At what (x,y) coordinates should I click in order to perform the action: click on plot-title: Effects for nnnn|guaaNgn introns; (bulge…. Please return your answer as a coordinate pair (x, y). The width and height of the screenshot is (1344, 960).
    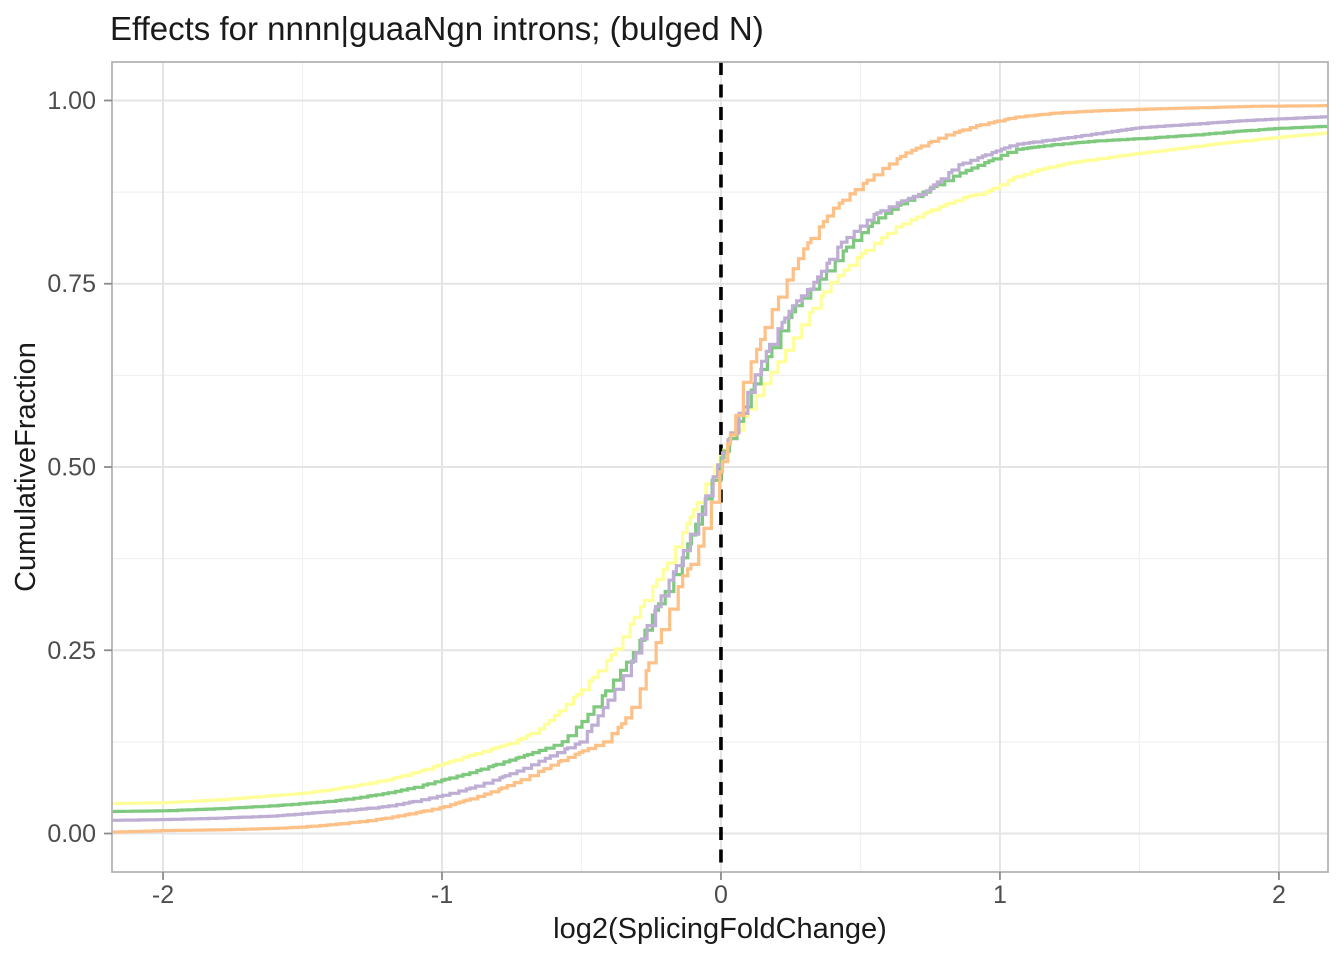
    Looking at the image, I should click on (437, 28).